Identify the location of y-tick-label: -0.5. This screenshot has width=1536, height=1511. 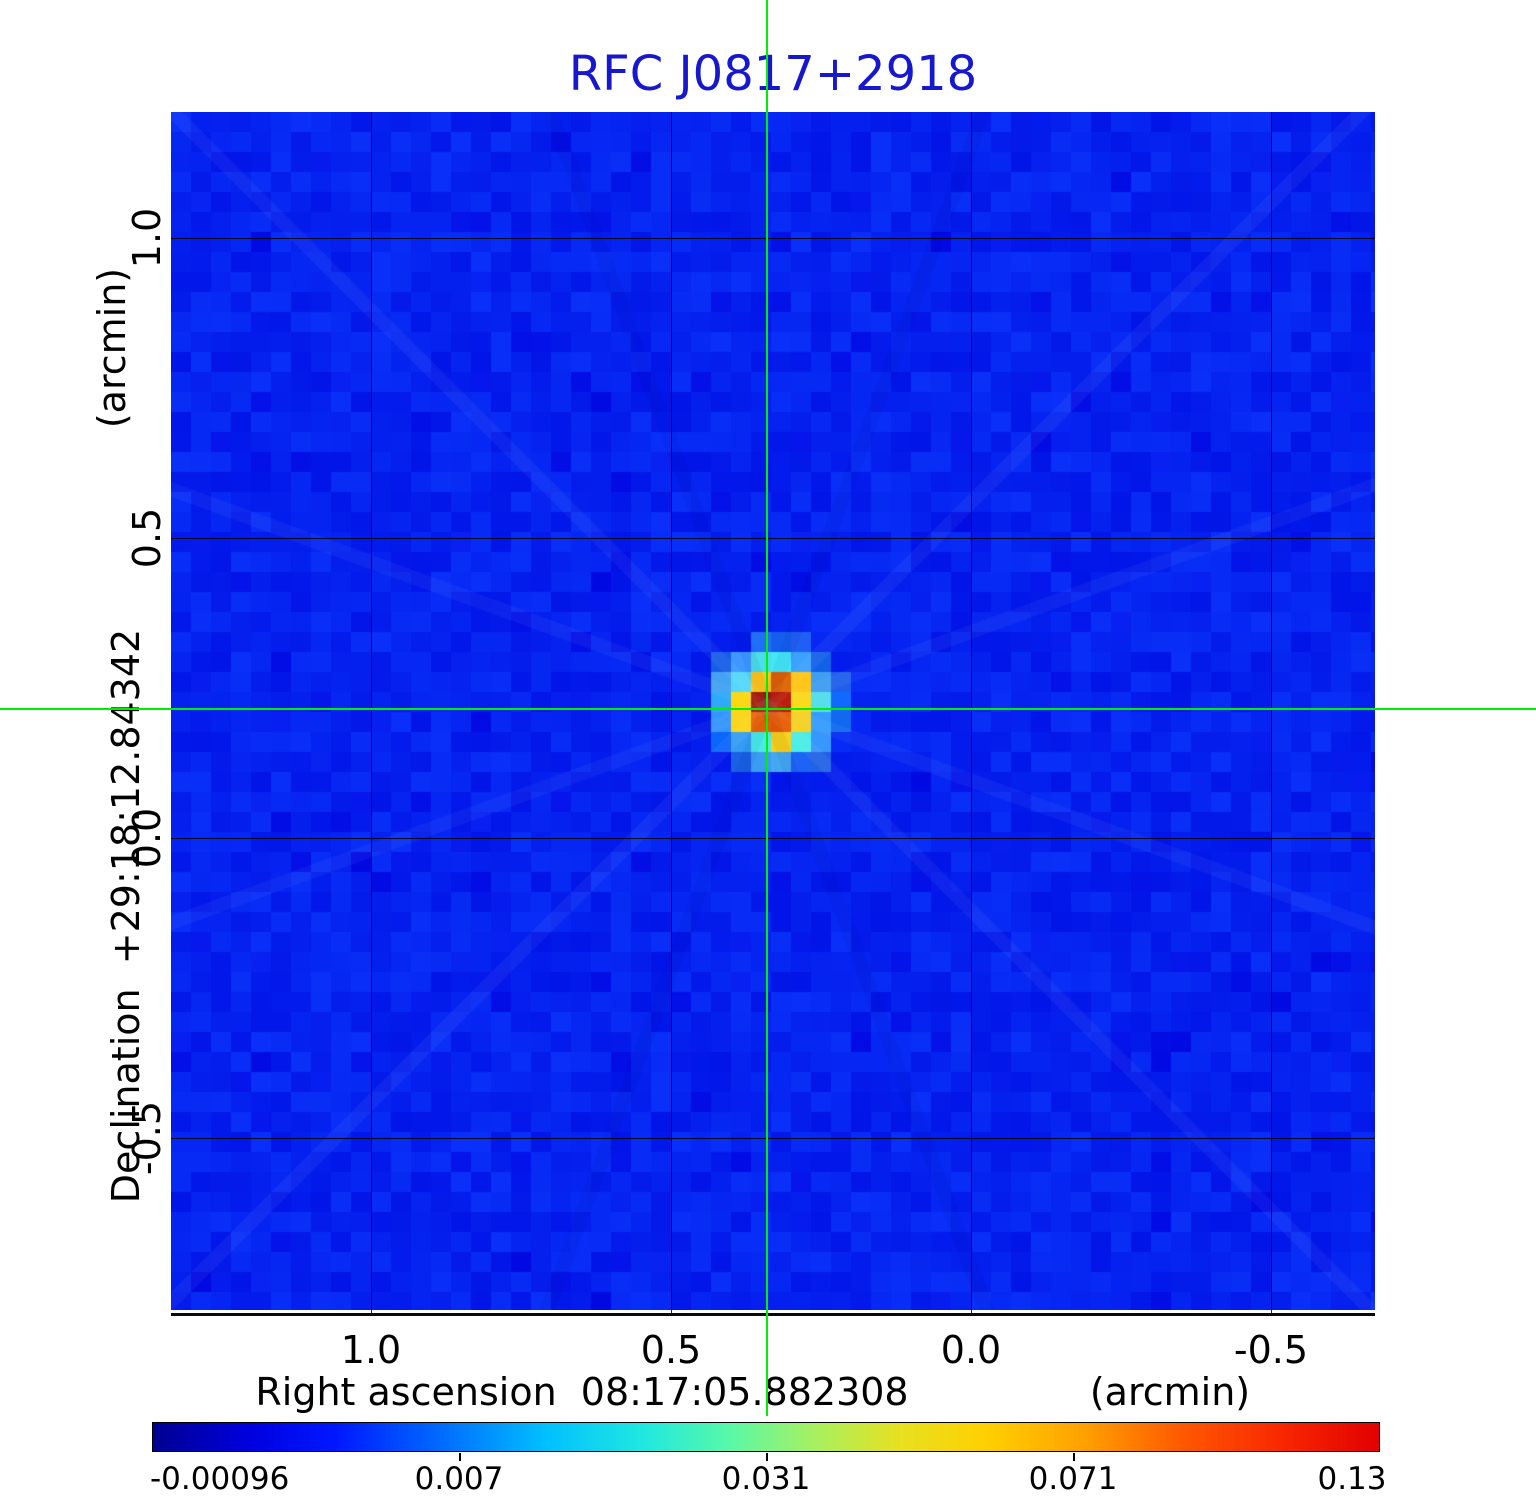
(147, 1138).